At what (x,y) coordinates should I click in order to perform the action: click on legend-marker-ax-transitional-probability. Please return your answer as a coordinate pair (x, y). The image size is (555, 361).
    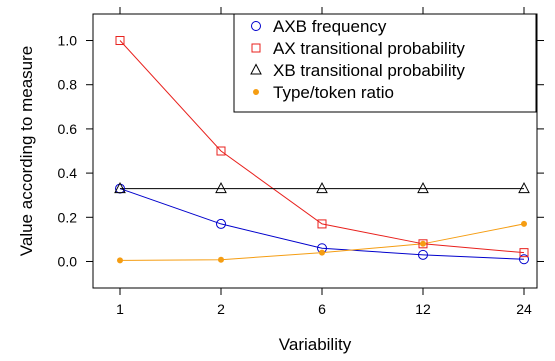
    Looking at the image, I should click on (256, 48).